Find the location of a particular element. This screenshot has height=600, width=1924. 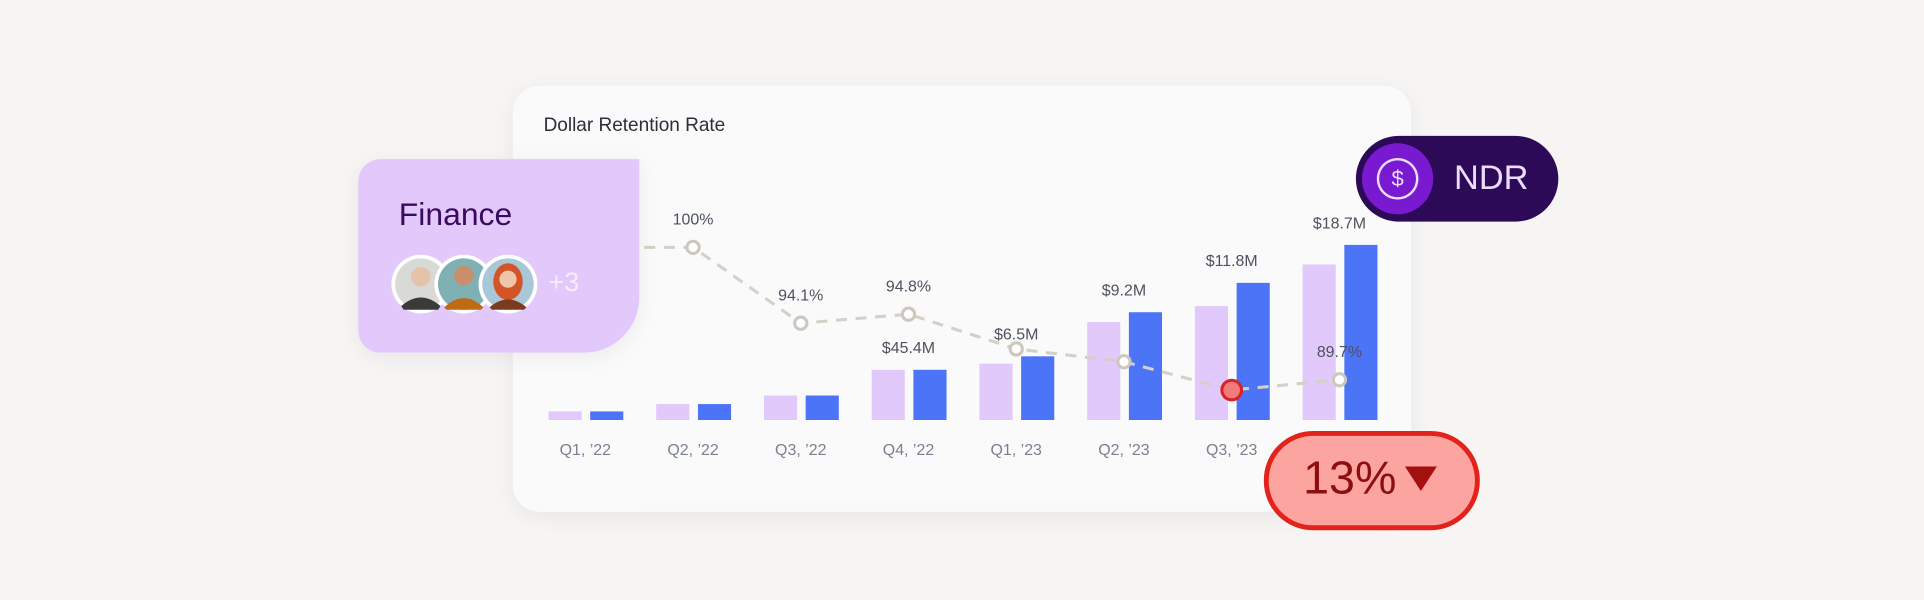

tag-icon: $ is located at coordinates (1397, 178).